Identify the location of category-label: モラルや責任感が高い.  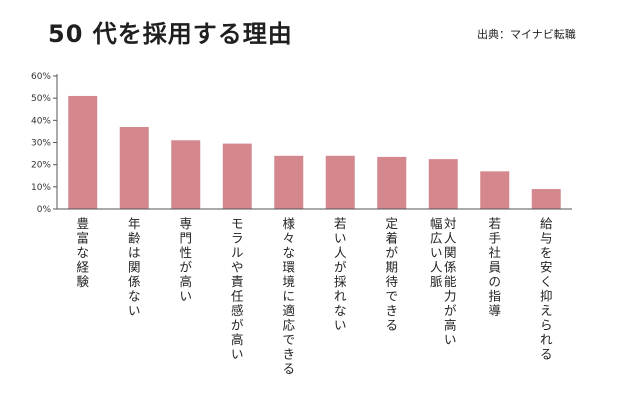
(237, 289).